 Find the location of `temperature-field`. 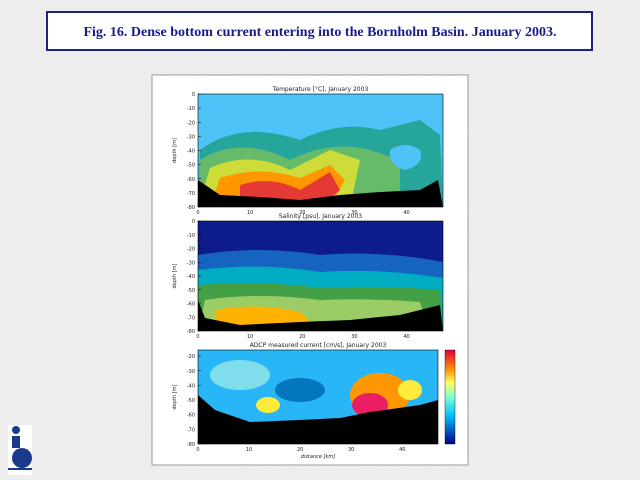

temperature-field is located at coordinates (320, 150).